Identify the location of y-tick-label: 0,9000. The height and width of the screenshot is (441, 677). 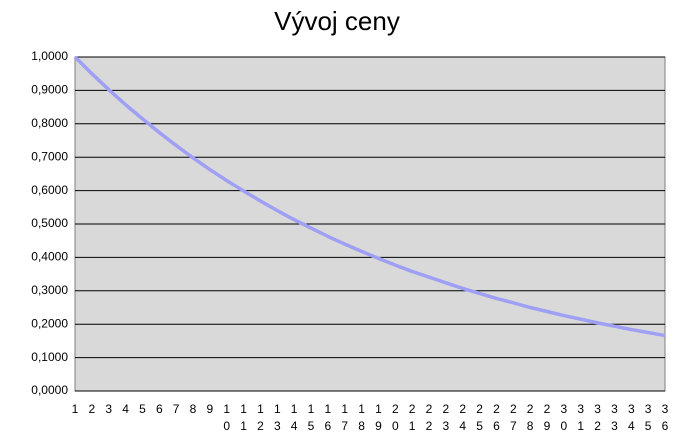
(49, 90).